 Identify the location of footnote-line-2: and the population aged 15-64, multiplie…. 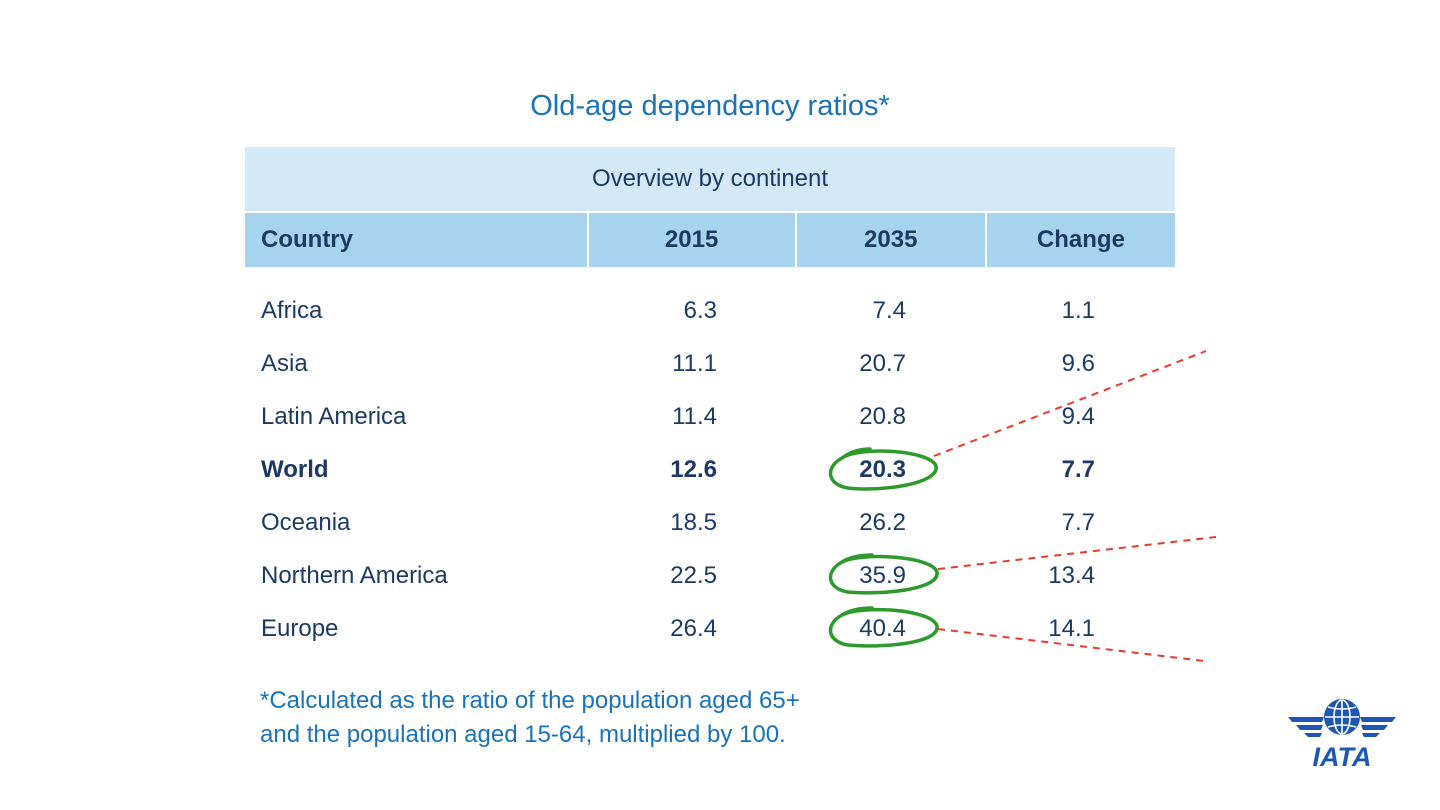
(523, 734).